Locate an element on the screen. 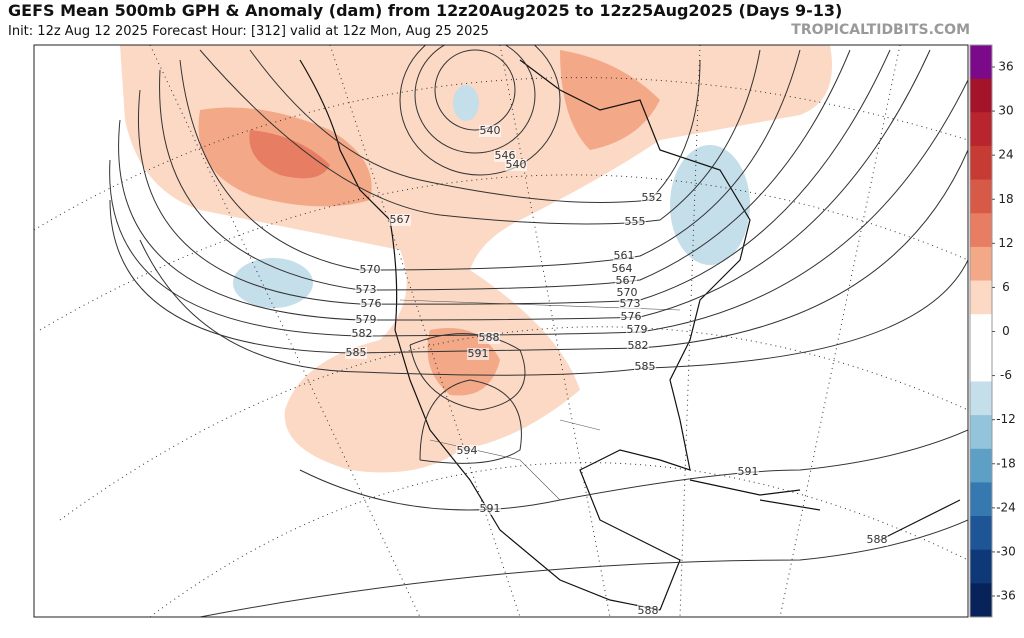 Image resolution: width=1024 pixels, height=638 pixels. contour-label: 594 is located at coordinates (467, 450).